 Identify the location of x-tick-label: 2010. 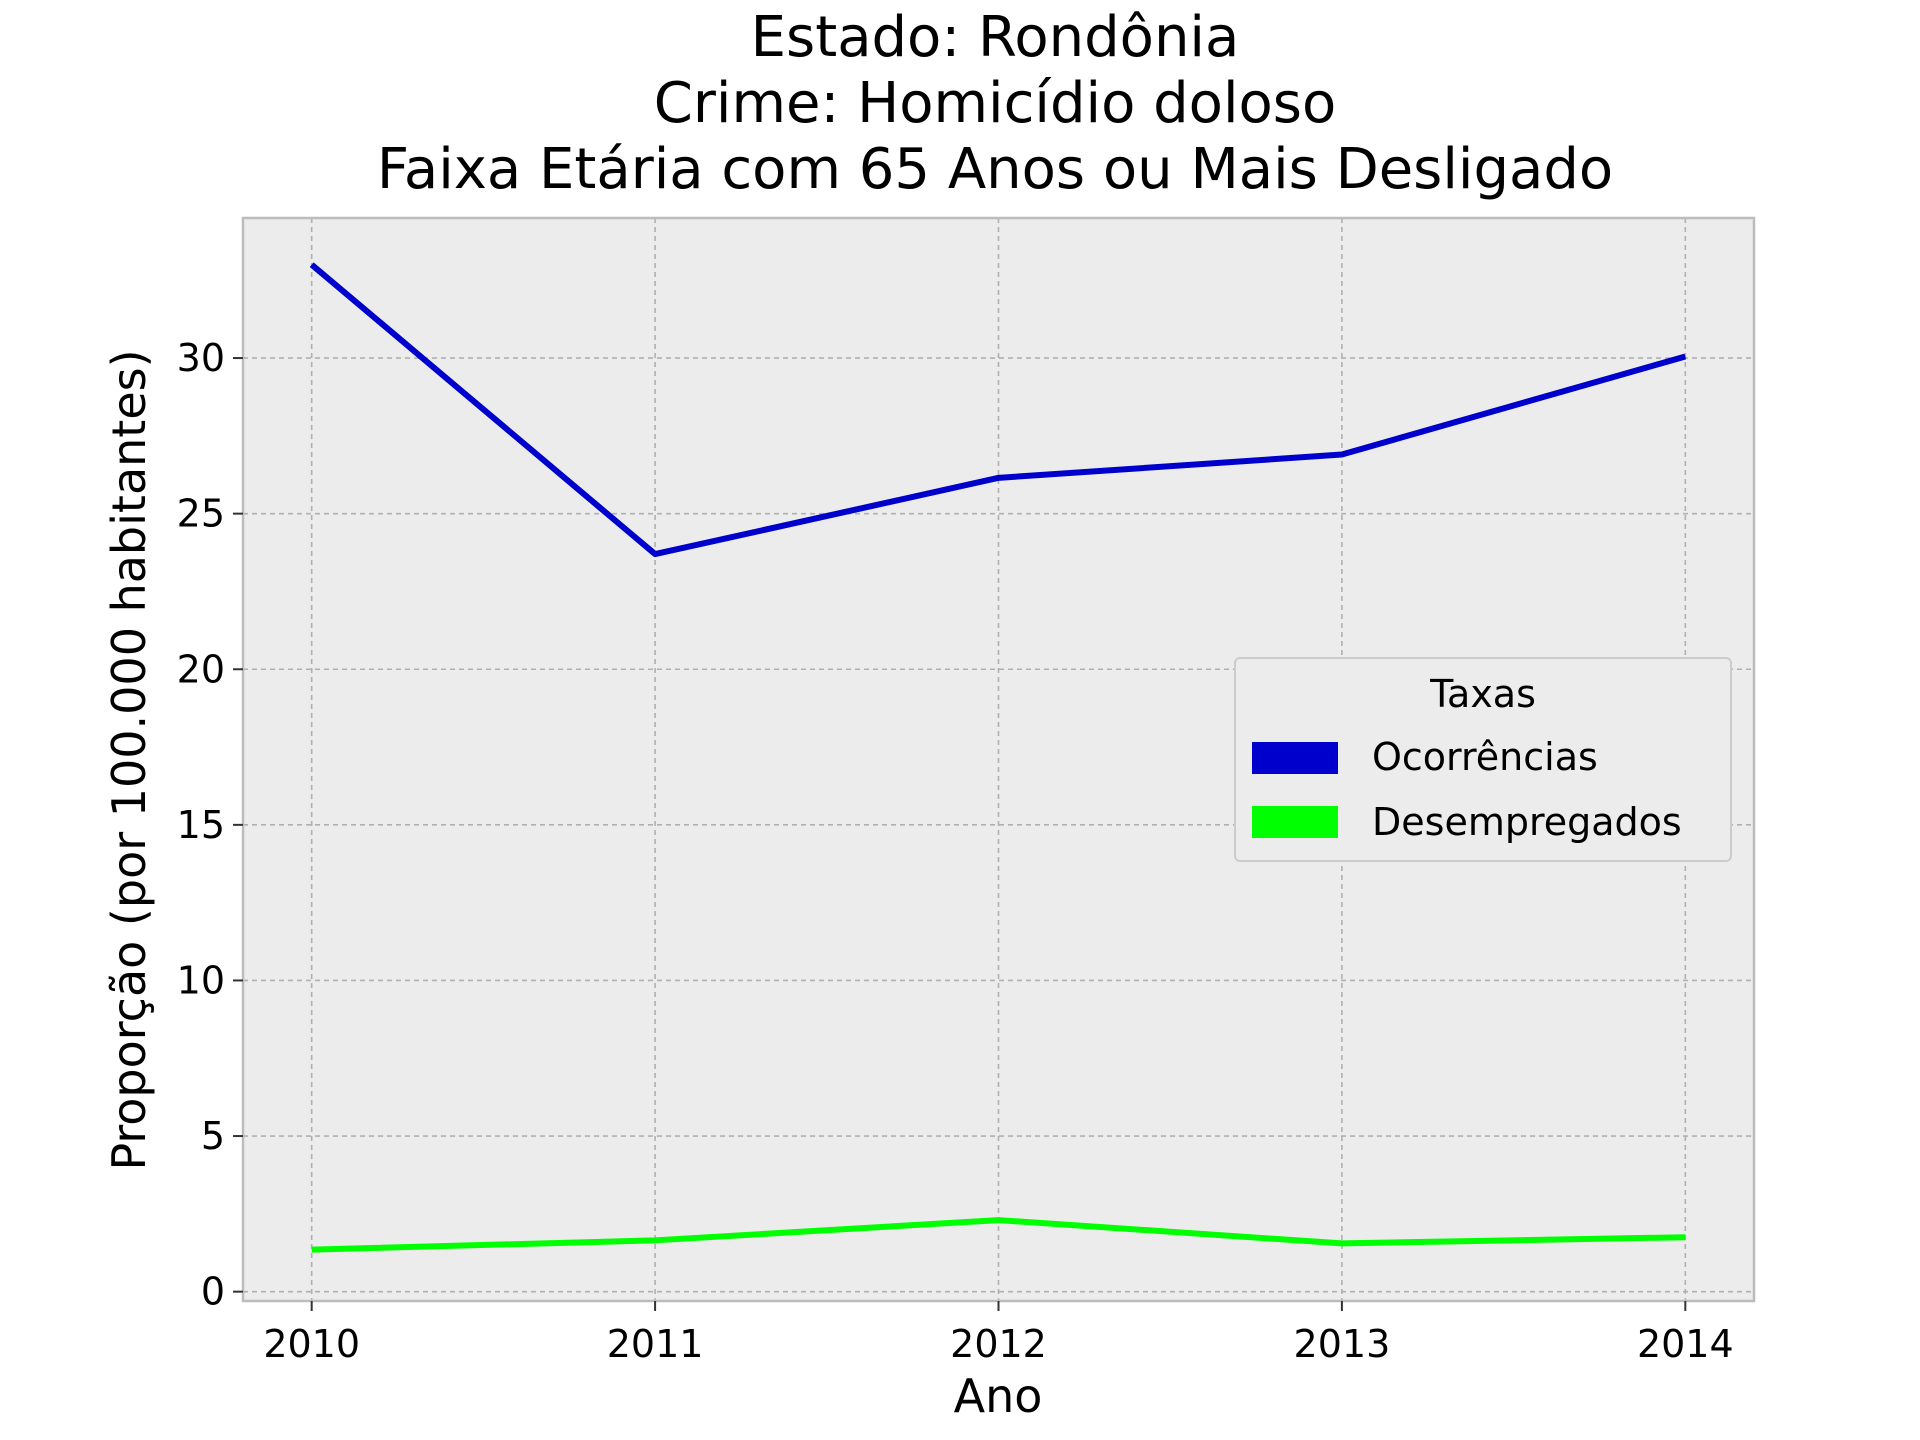
(311, 1344).